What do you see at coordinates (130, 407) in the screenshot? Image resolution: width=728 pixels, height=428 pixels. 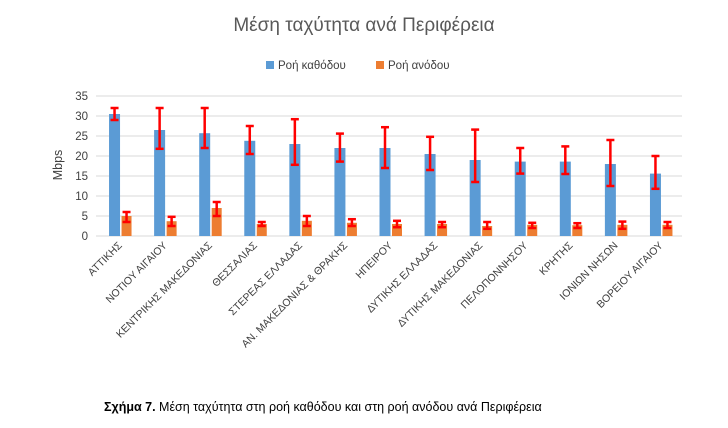 I see `caption-label: Σχήμα 7.` at bounding box center [130, 407].